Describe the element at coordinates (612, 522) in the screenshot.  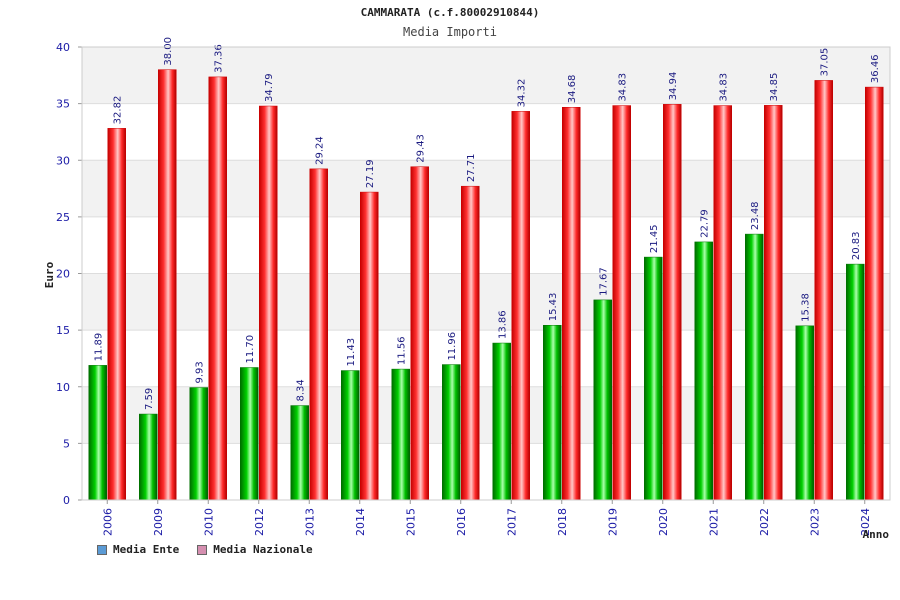
I see `x-tick-label: 2019` at that location.